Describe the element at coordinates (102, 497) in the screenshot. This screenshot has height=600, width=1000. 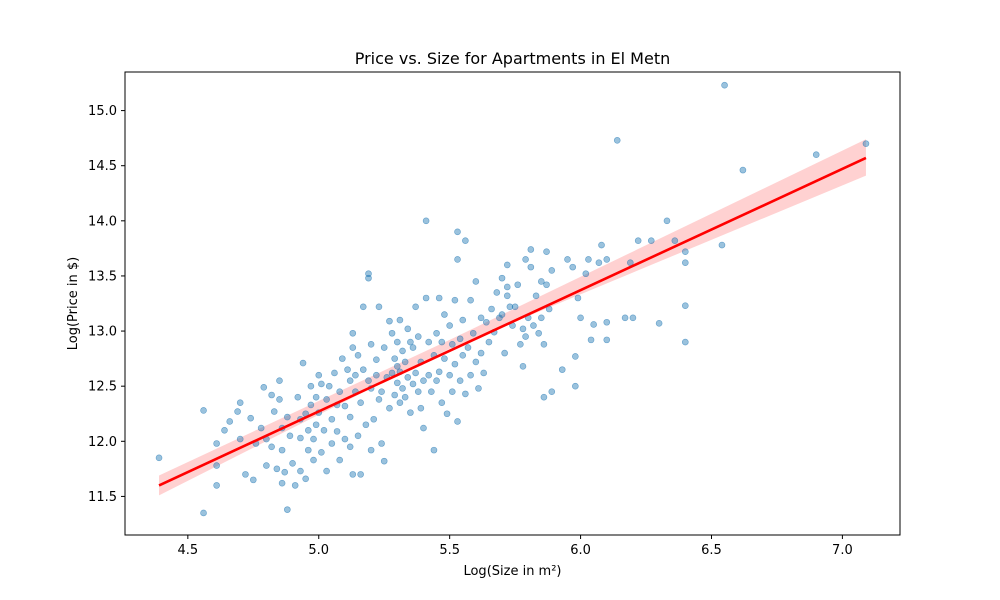
I see `y-tick-label: 11.5` at that location.